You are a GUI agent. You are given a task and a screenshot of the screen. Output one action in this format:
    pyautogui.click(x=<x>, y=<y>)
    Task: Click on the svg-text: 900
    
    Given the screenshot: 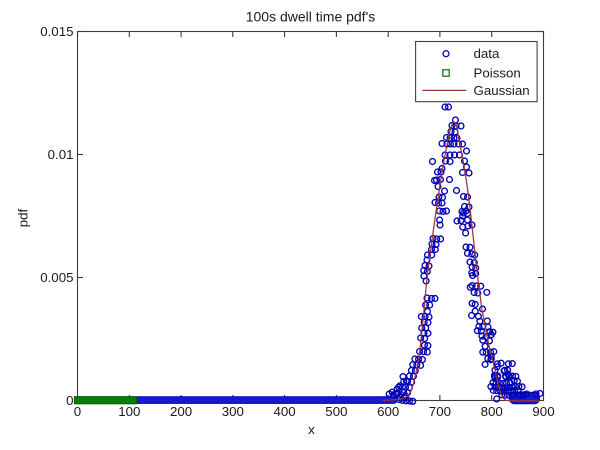 What is the action you would take?
    pyautogui.click(x=543, y=411)
    